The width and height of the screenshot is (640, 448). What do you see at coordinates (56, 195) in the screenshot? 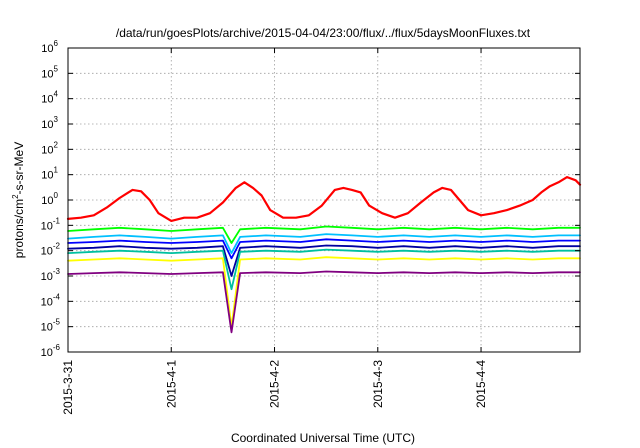
I see `y-tick-label-exponent: 0` at bounding box center [56, 195].